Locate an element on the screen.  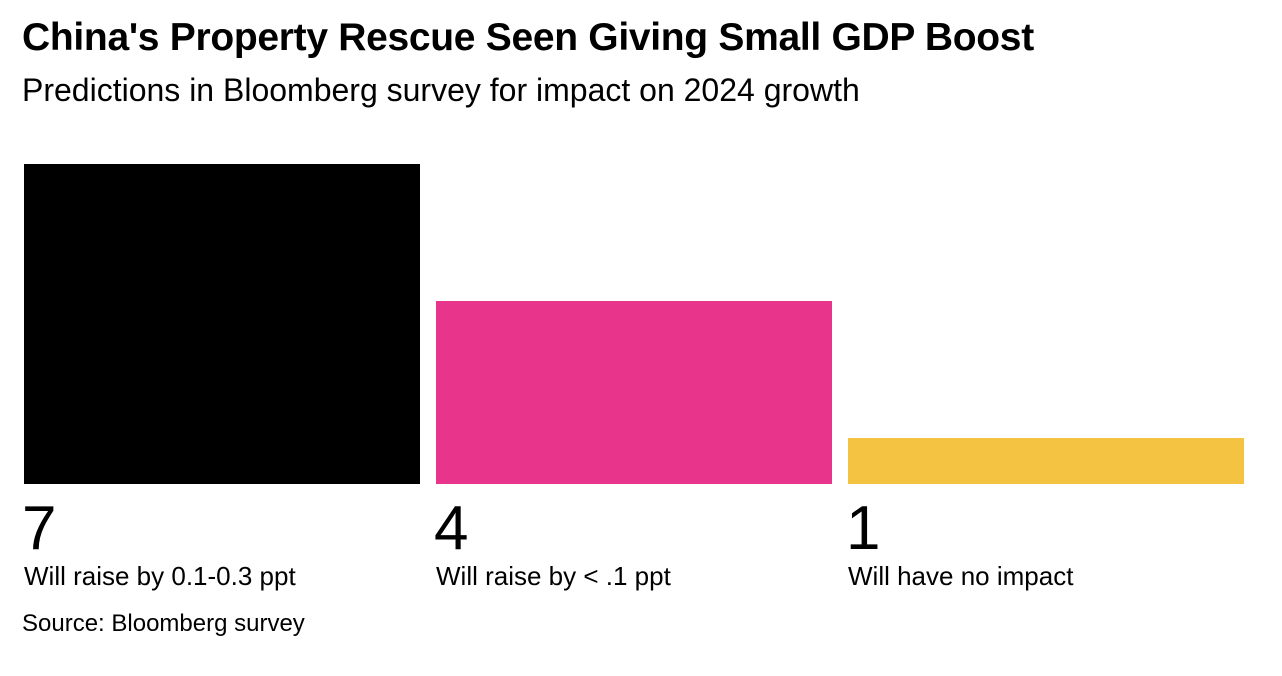
value-label-2: 4 is located at coordinates (451, 528).